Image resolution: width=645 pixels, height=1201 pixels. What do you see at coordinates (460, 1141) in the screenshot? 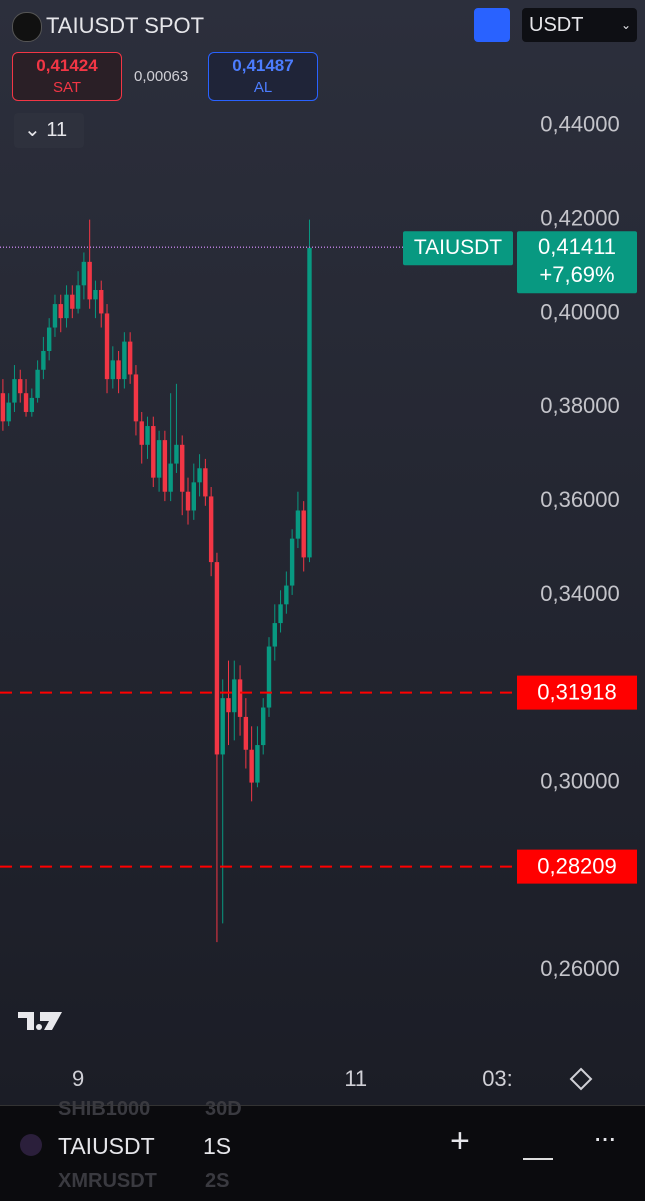
I see `add-button: +` at bounding box center [460, 1141].